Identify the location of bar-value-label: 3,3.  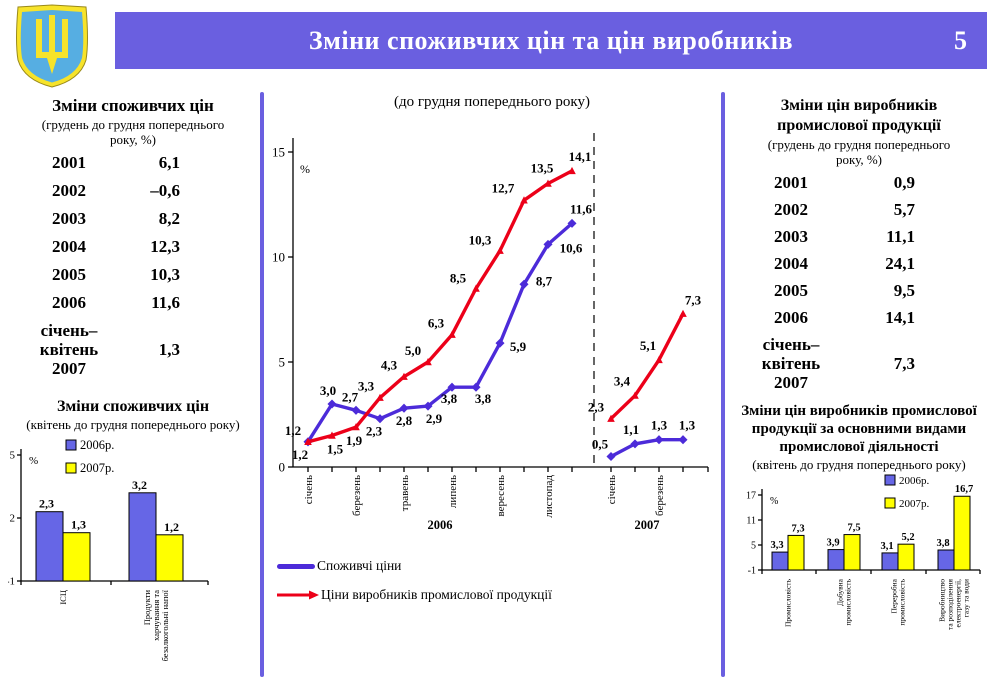
(776, 545).